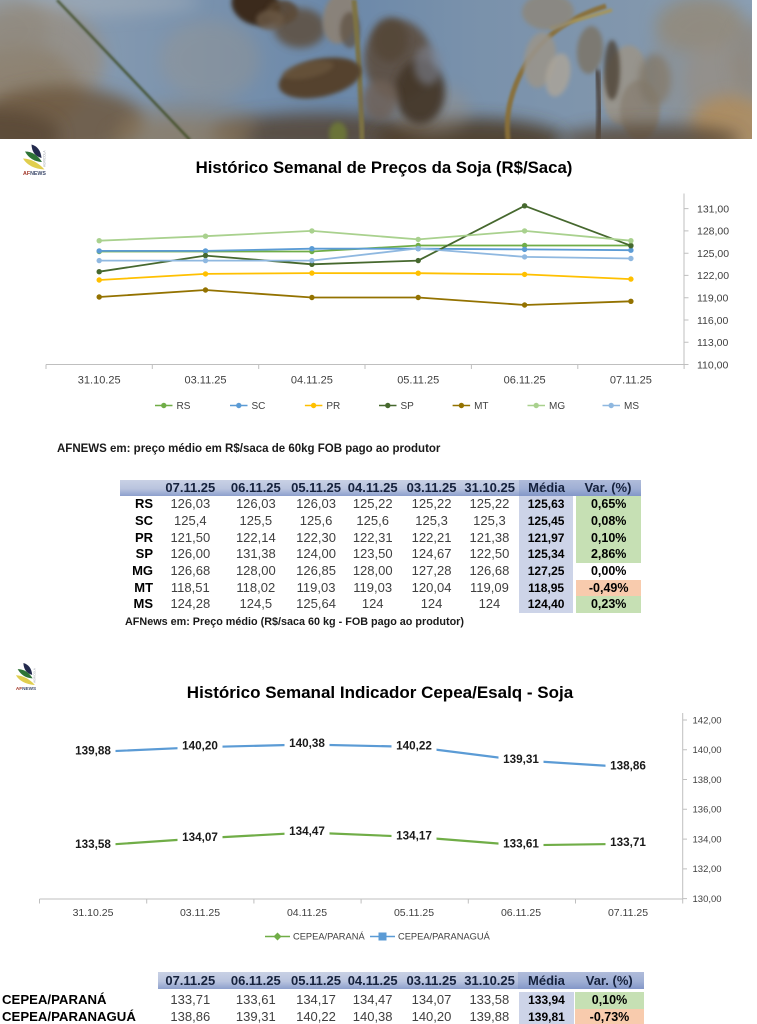  Describe the element at coordinates (713, 254) in the screenshot. I see `svg-text: 125,00` at that location.